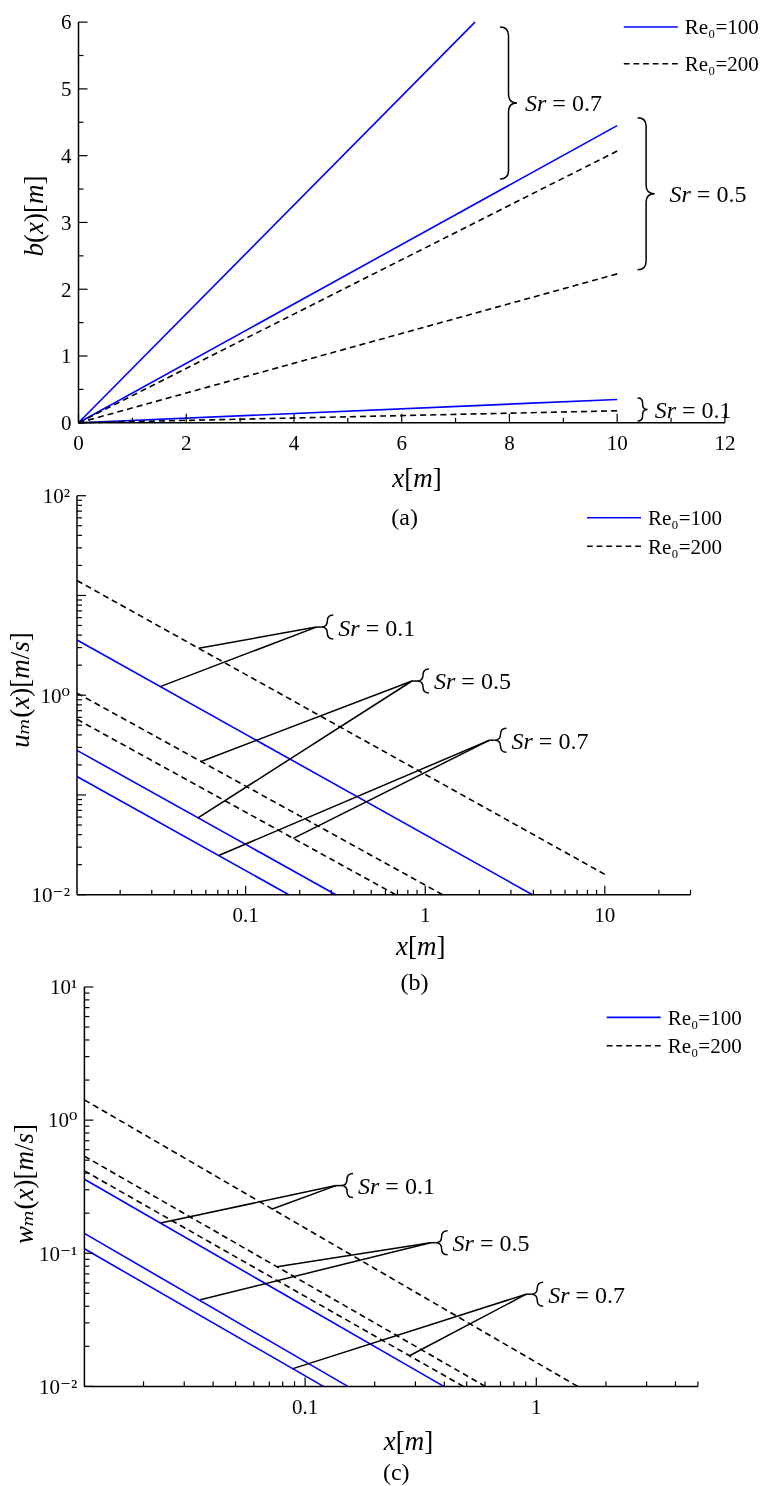 The height and width of the screenshot is (1486, 769). I want to click on y-tick-label: 10¹, so click(64, 987).